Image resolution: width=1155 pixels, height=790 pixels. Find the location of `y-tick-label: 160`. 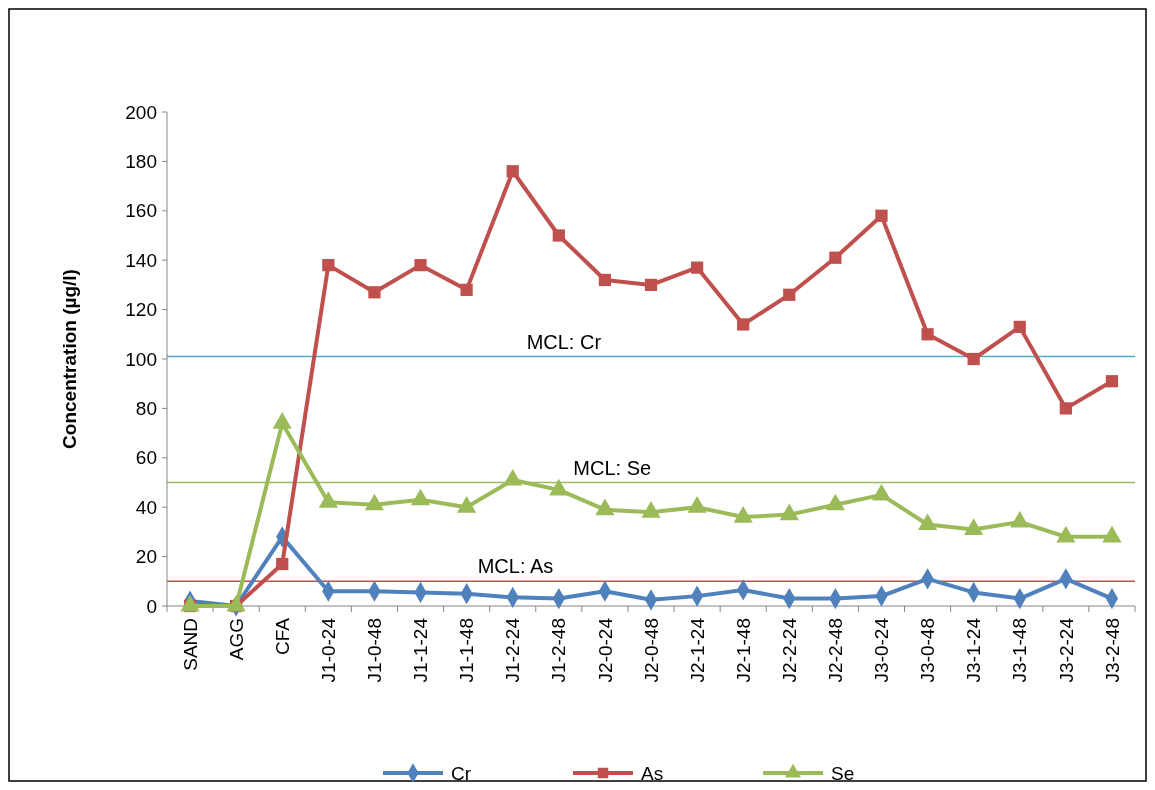

y-tick-label: 160 is located at coordinates (141, 211).